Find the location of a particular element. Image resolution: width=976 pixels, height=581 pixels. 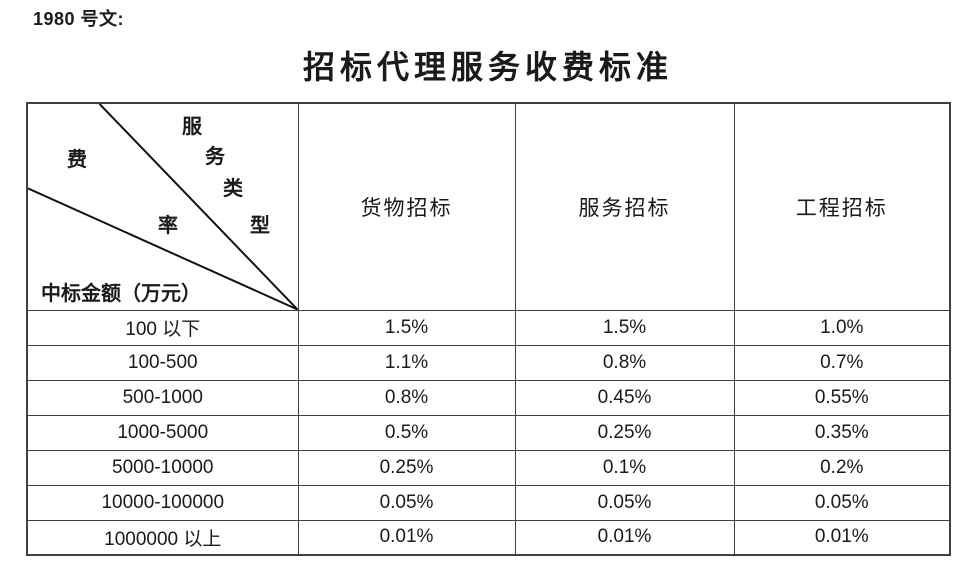

diagonal-line-upper is located at coordinates (198, 207).